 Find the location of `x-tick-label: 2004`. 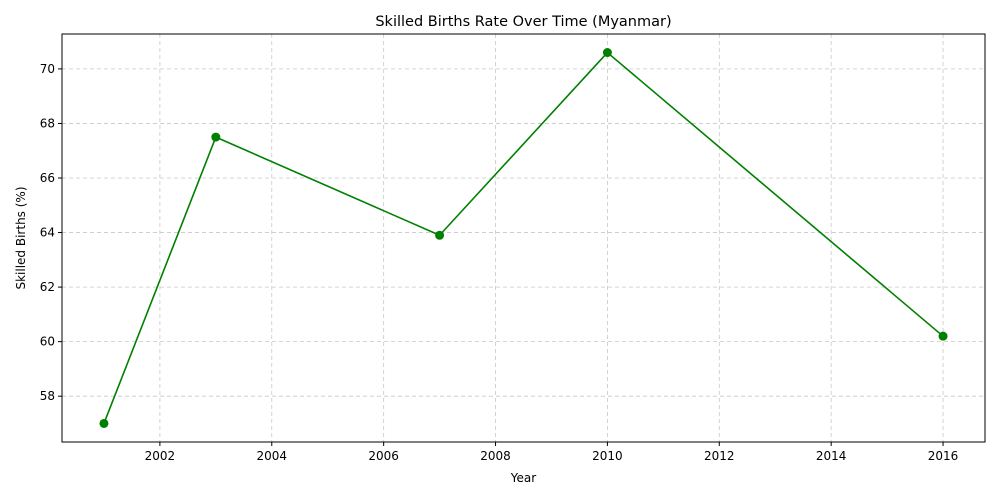

x-tick-label: 2004 is located at coordinates (271, 456).